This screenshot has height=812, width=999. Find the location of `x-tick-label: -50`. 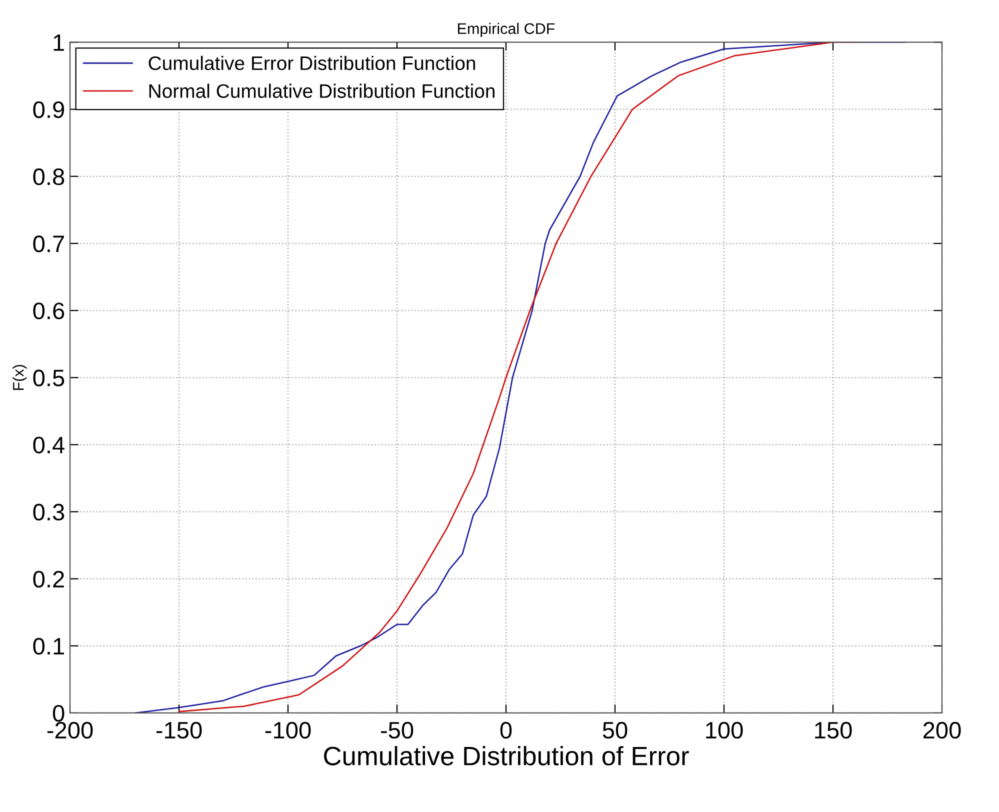

x-tick-label: -50 is located at coordinates (397, 730).